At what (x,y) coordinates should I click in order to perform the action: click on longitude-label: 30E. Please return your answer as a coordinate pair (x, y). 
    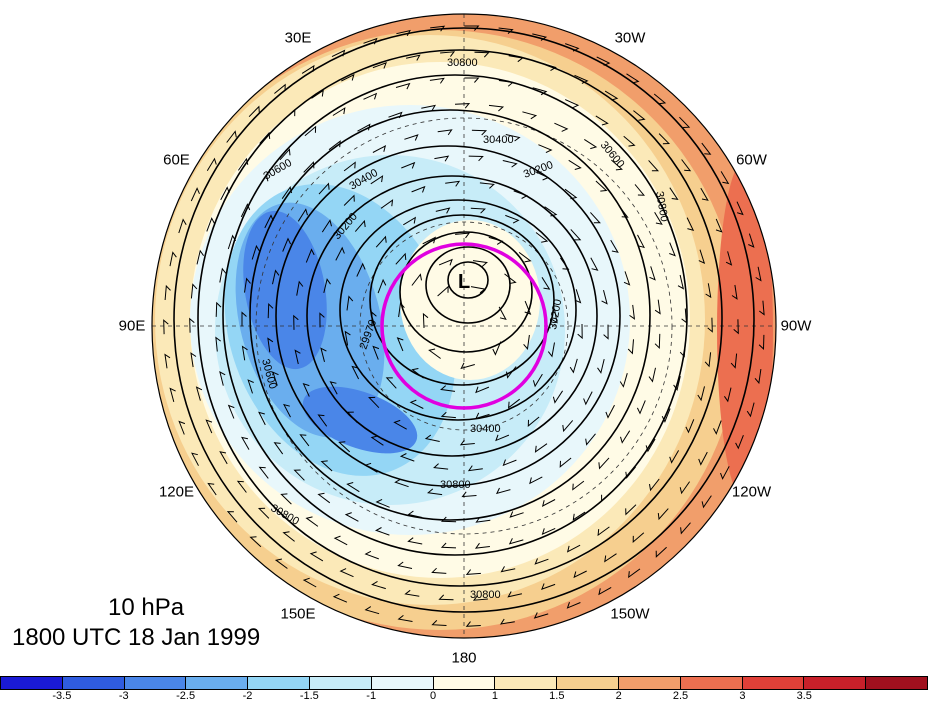
    Looking at the image, I should click on (298, 38).